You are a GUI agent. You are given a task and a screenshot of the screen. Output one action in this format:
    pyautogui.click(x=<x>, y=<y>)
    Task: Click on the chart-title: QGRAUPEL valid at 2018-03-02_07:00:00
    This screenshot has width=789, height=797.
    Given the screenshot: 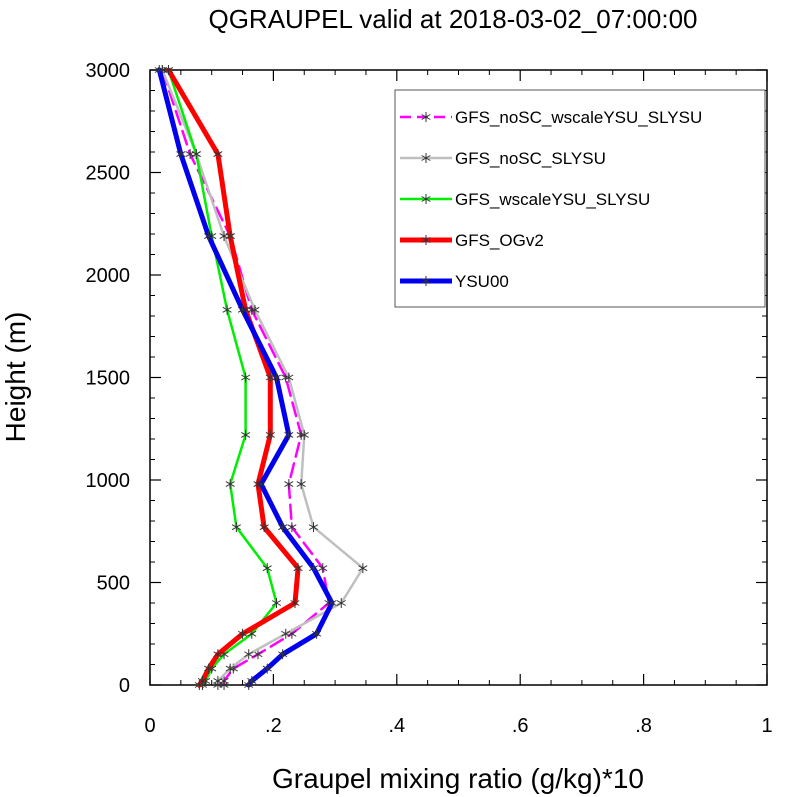 What is the action you would take?
    pyautogui.click(x=452, y=19)
    